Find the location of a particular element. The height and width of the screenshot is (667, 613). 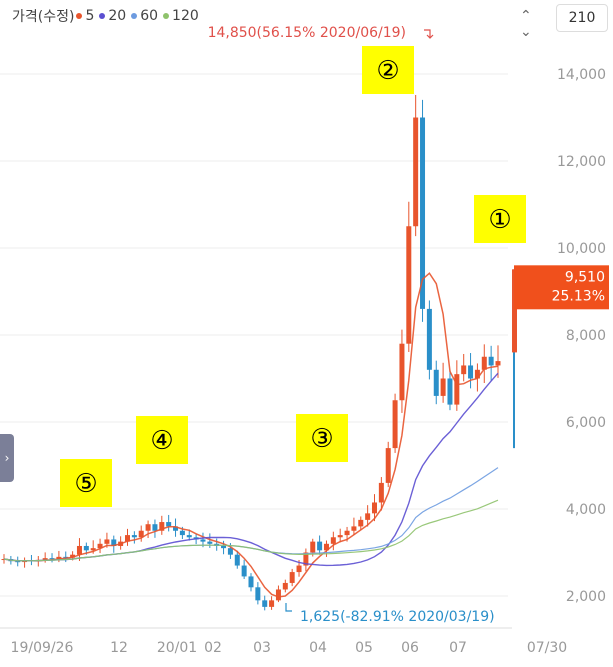

annotation-label: ② is located at coordinates (387, 71).